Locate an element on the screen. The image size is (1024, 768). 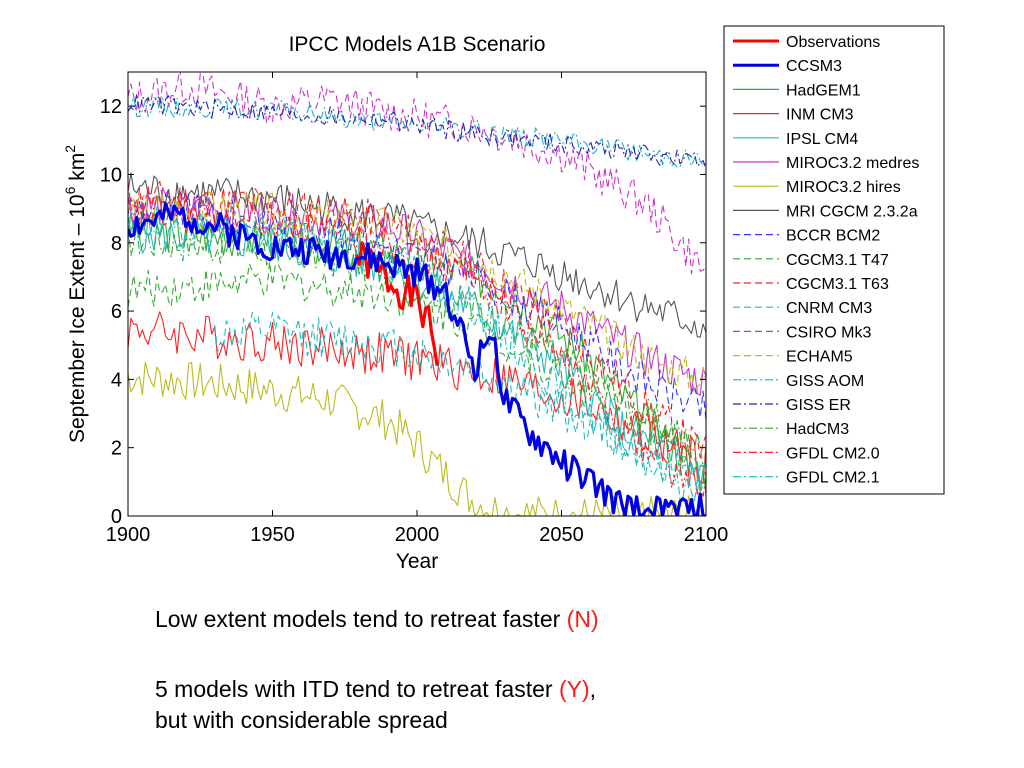
y-tick-label: 10 is located at coordinates (111, 175).